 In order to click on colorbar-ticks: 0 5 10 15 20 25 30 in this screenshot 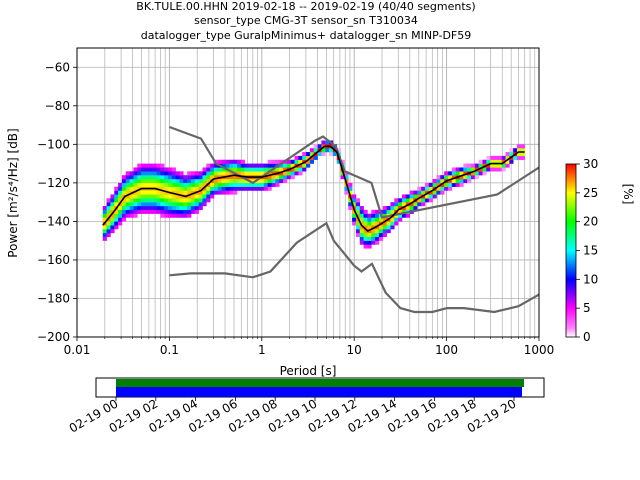, I will do `click(587, 250)`.